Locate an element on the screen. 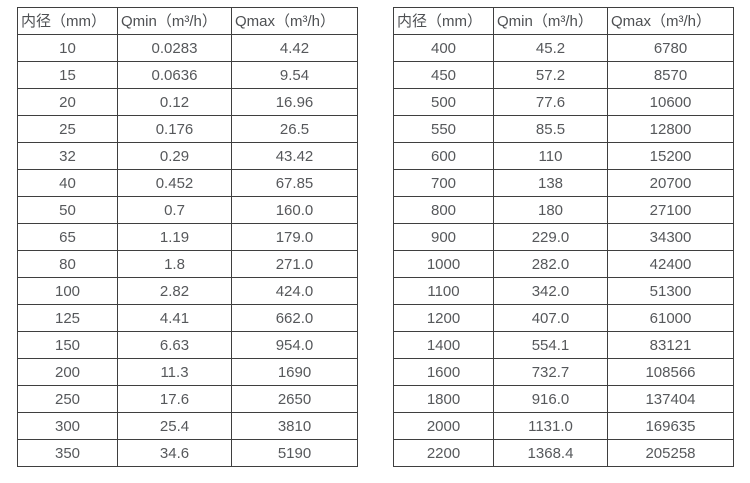 The width and height of the screenshot is (750, 483). table-row: 1200 407.0 61000 is located at coordinates (563, 318).